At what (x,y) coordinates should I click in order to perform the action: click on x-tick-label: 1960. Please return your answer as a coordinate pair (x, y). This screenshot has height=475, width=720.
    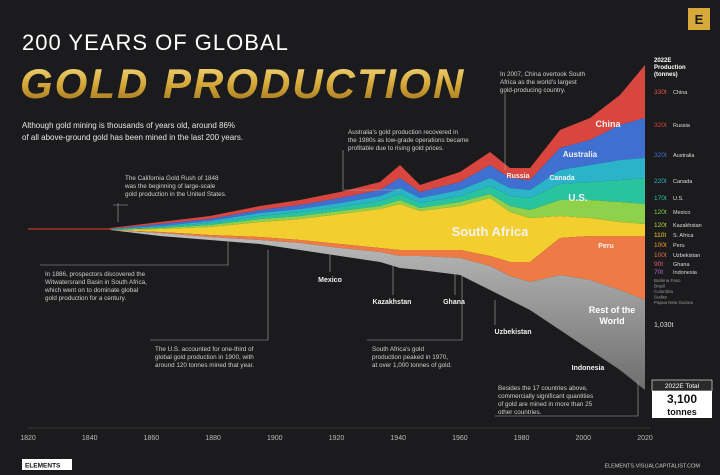
    Looking at the image, I should click on (460, 438).